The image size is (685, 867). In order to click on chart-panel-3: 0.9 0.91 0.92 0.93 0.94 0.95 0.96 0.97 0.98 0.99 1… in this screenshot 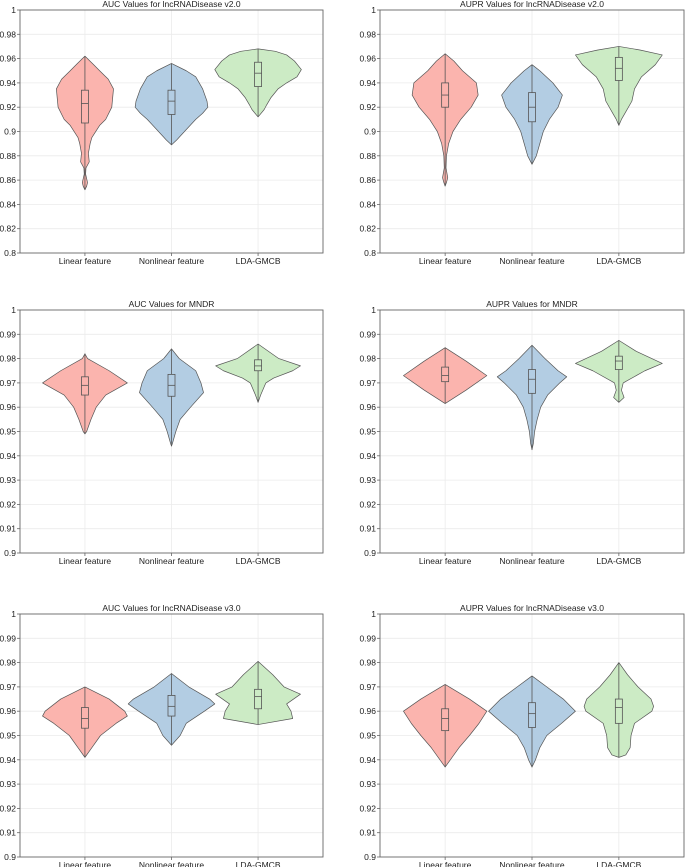, I will do `click(162, 432)`.